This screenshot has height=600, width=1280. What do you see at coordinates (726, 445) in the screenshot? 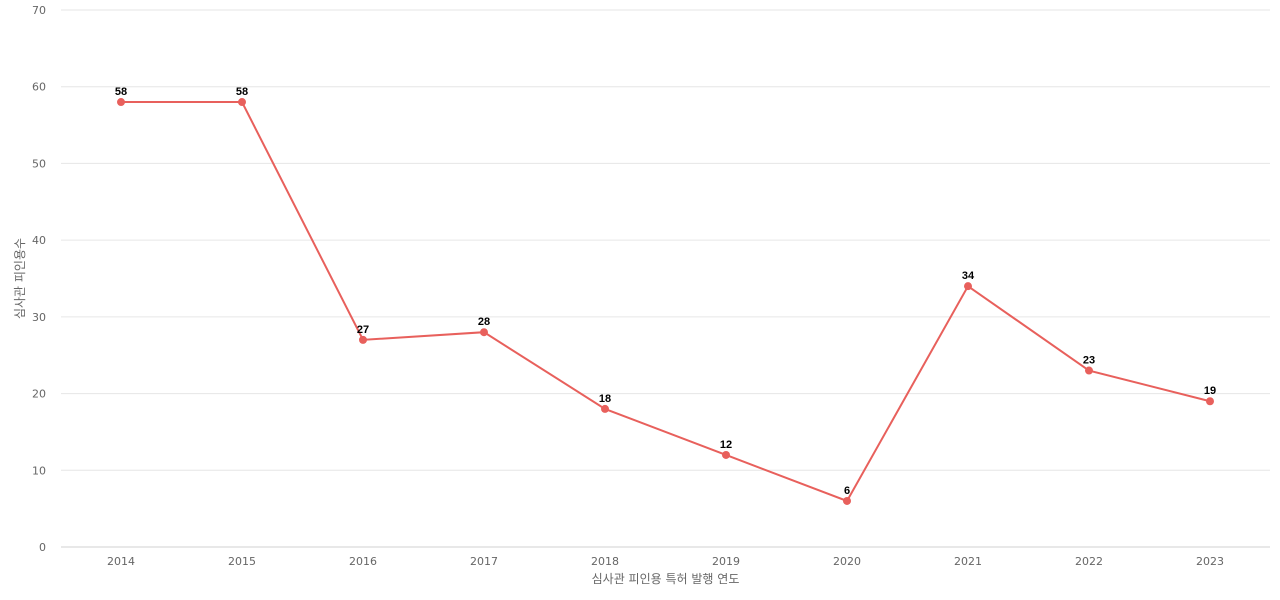
I see `data-label: 12` at bounding box center [726, 445].